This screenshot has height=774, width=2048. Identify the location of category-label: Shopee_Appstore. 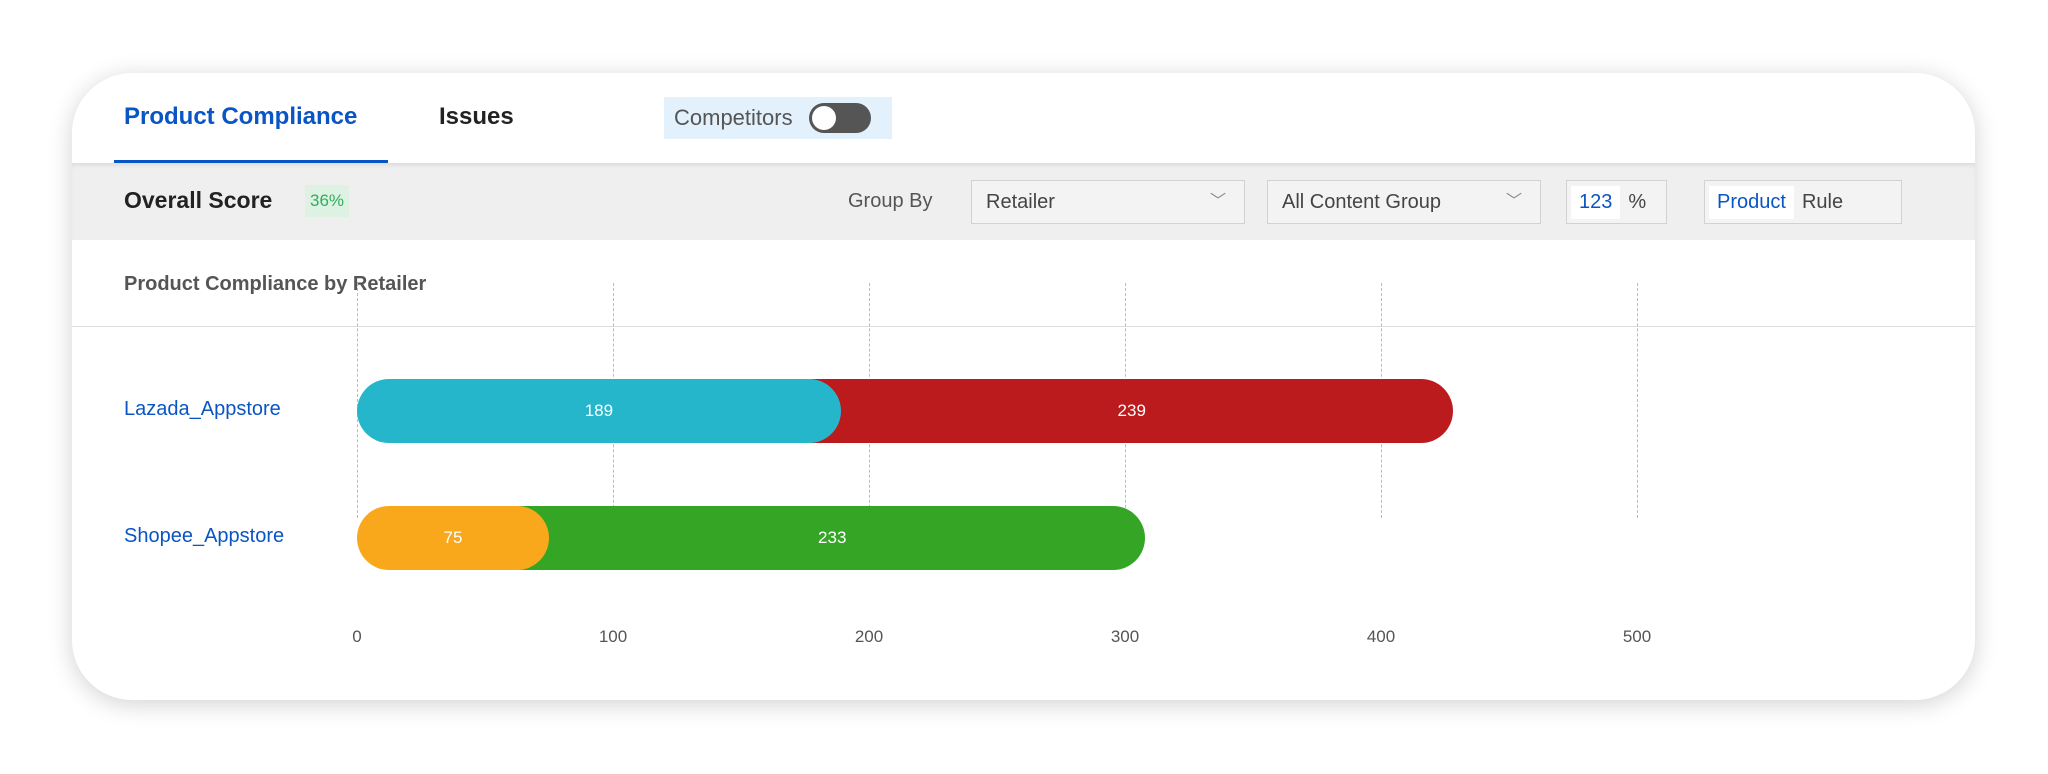
(204, 536).